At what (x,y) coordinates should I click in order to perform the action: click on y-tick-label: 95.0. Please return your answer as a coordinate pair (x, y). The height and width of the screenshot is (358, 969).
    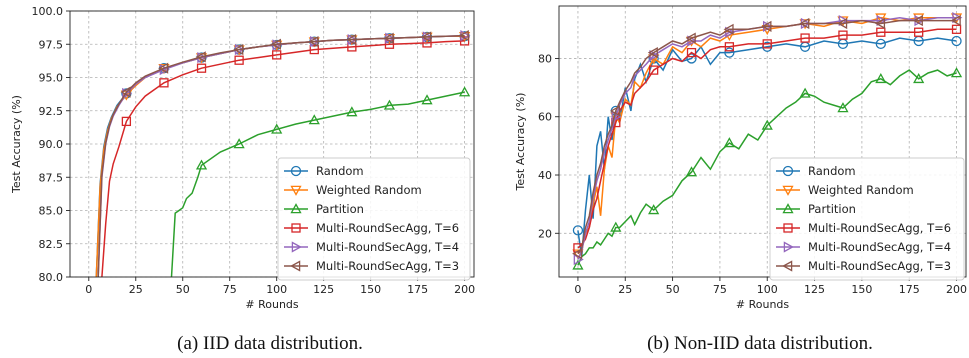
    Looking at the image, I should click on (51, 78).